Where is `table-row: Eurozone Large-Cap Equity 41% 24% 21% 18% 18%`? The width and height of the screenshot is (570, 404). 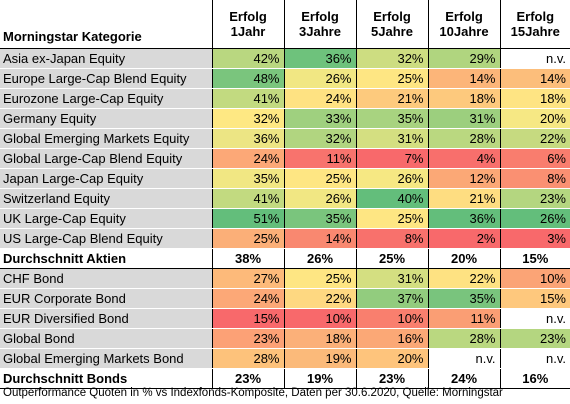 table-row: Eurozone Large-Cap Equity 41% 24% 21% 18% 18% is located at coordinates (285, 98).